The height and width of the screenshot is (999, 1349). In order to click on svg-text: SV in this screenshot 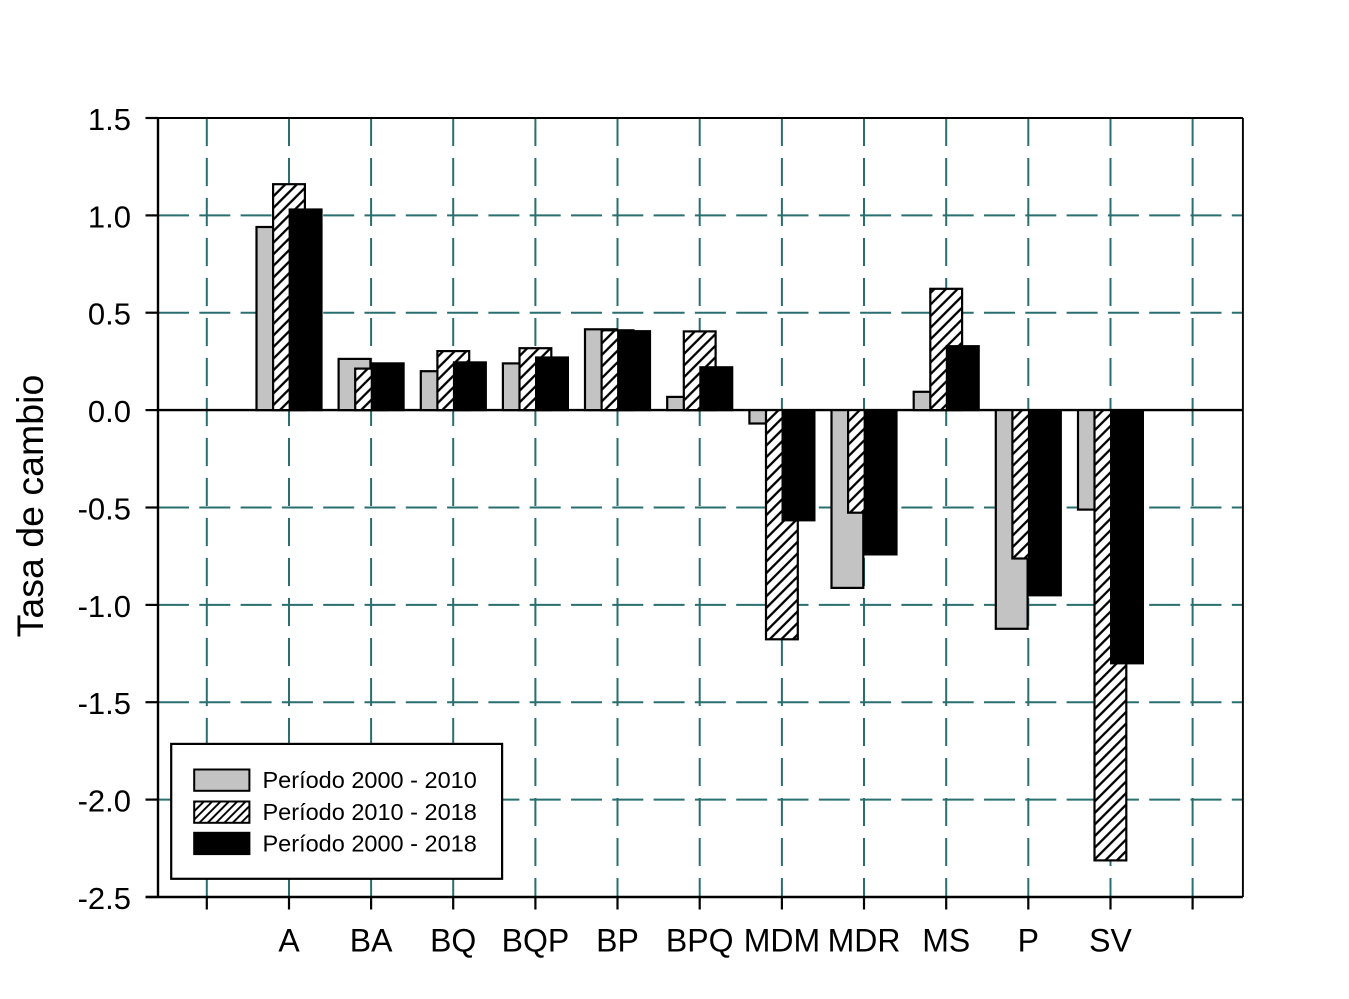, I will do `click(1110, 941)`.